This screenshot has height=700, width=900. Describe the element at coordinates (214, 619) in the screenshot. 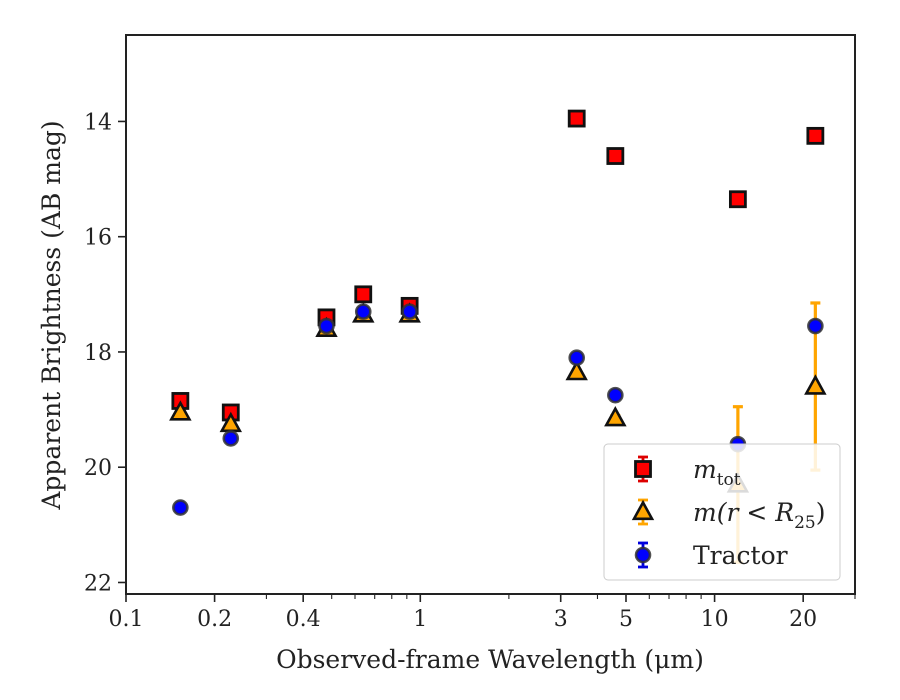

I see `x-tick-label: 0.2` at that location.